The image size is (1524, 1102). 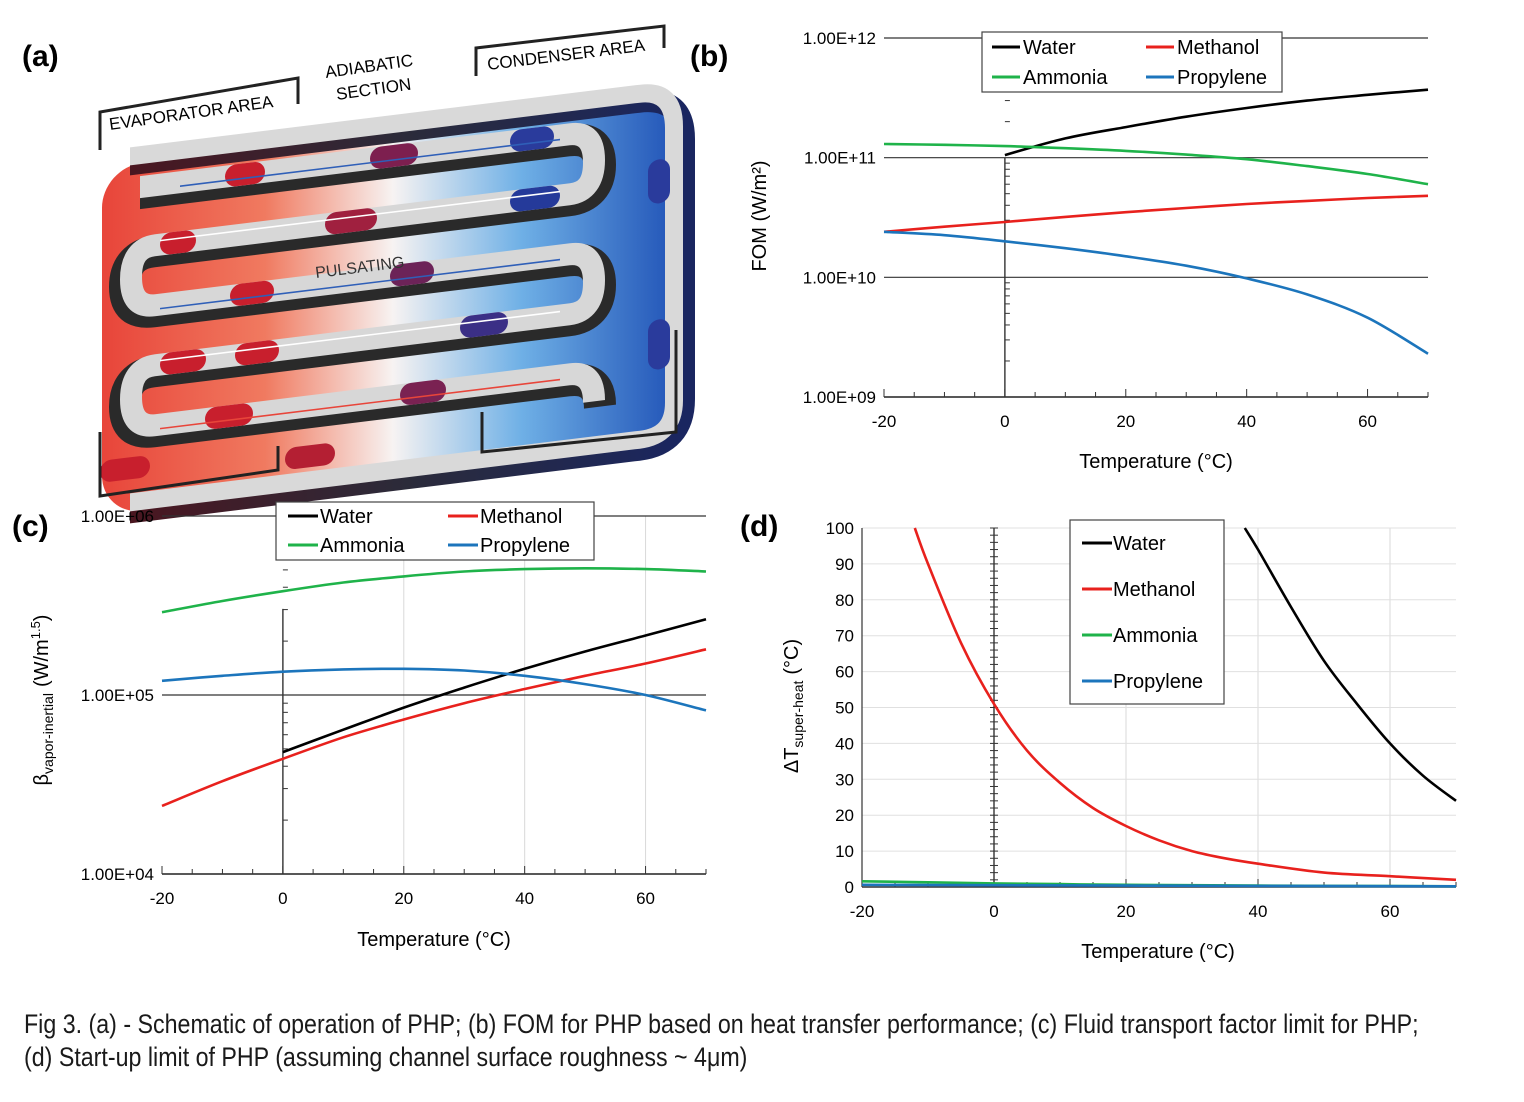 What do you see at coordinates (525, 546) in the screenshot?
I see `legend-c-propylene: Propylene` at bounding box center [525, 546].